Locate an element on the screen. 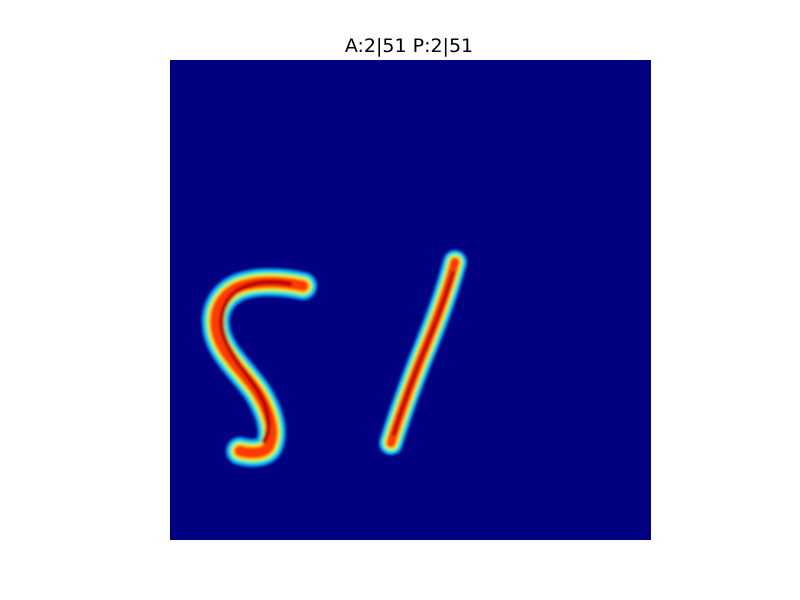 The width and height of the screenshot is (800, 600). heatmap-canvas is located at coordinates (334, 358).